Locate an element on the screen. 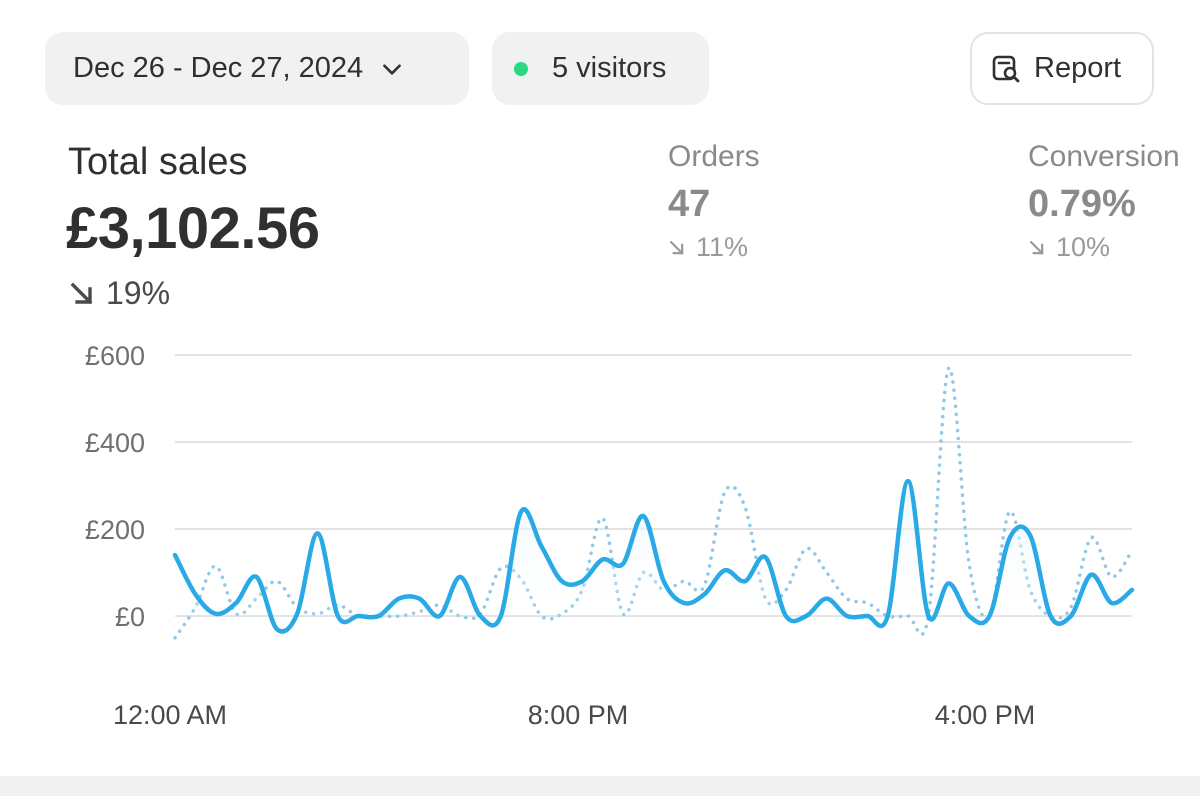 The image size is (1200, 796). total-sales-label: Total sales is located at coordinates (158, 162).